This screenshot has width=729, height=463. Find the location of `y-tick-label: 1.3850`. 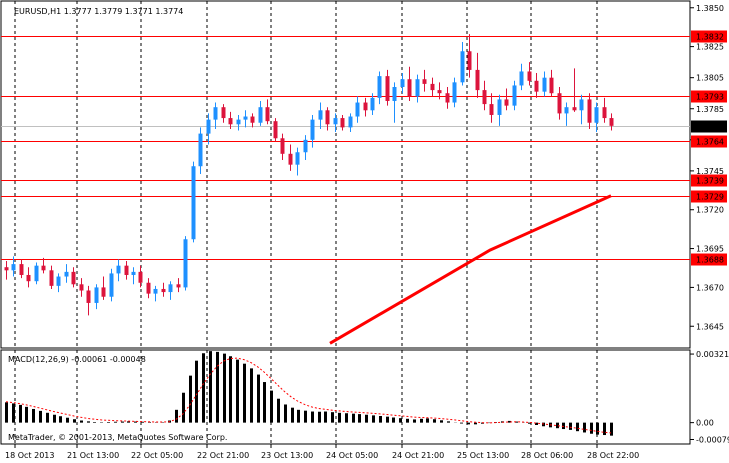

y-tick-label: 1.3850 is located at coordinates (710, 8).